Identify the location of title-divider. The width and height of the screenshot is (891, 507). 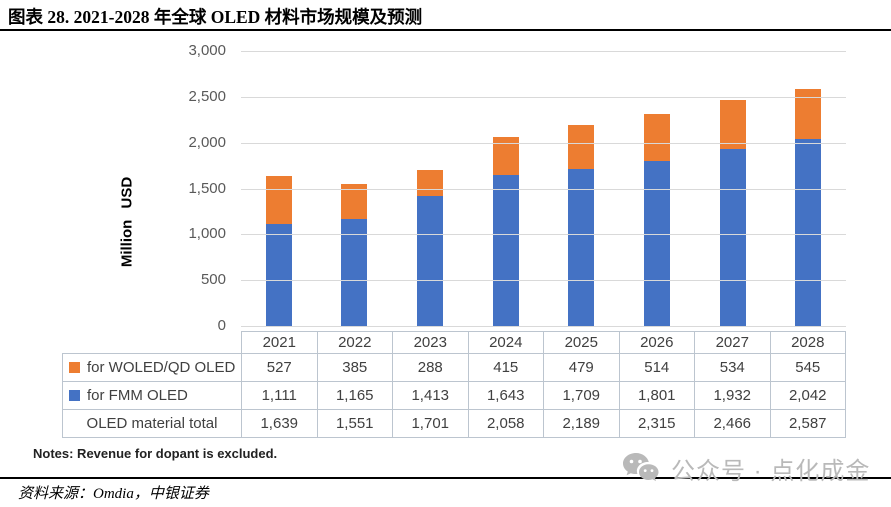
(445, 30).